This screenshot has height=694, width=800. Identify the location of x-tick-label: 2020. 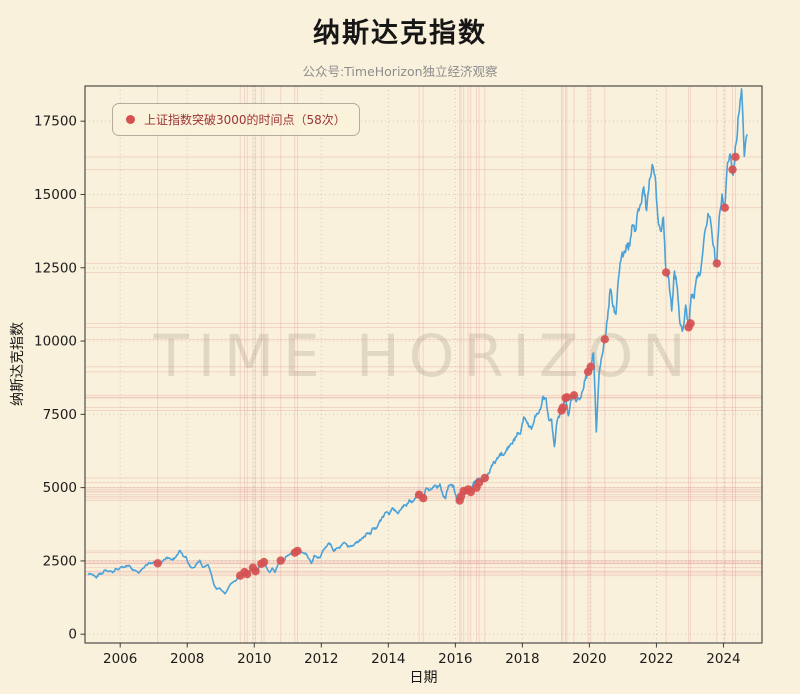
(589, 659).